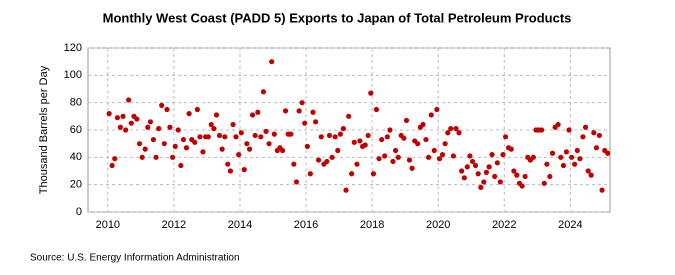 This screenshot has height=275, width=675. What do you see at coordinates (79, 212) in the screenshot?
I see `y-tick-label: 0` at bounding box center [79, 212].